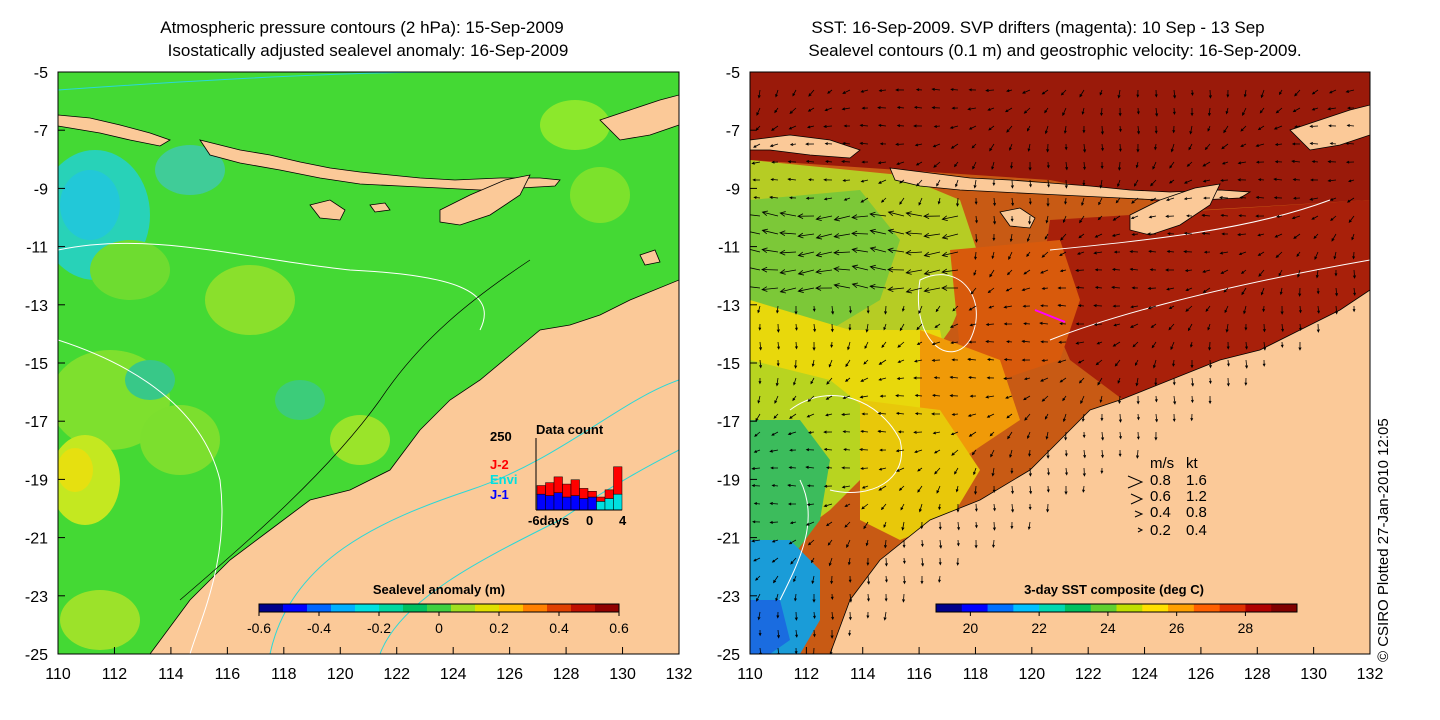 The image size is (1440, 720). What do you see at coordinates (36, 422) in the screenshot?
I see `left-y-tick-label: -17` at bounding box center [36, 422].